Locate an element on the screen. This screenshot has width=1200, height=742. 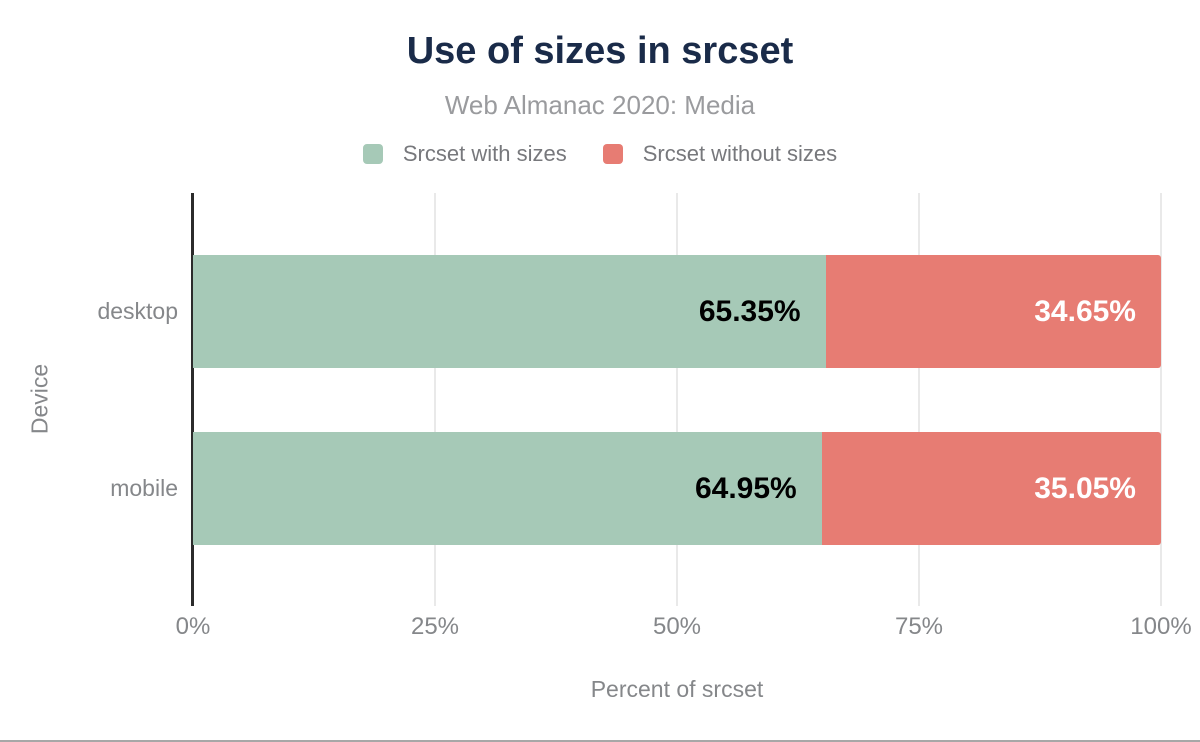
y-axis-title: Device is located at coordinates (39, 399).